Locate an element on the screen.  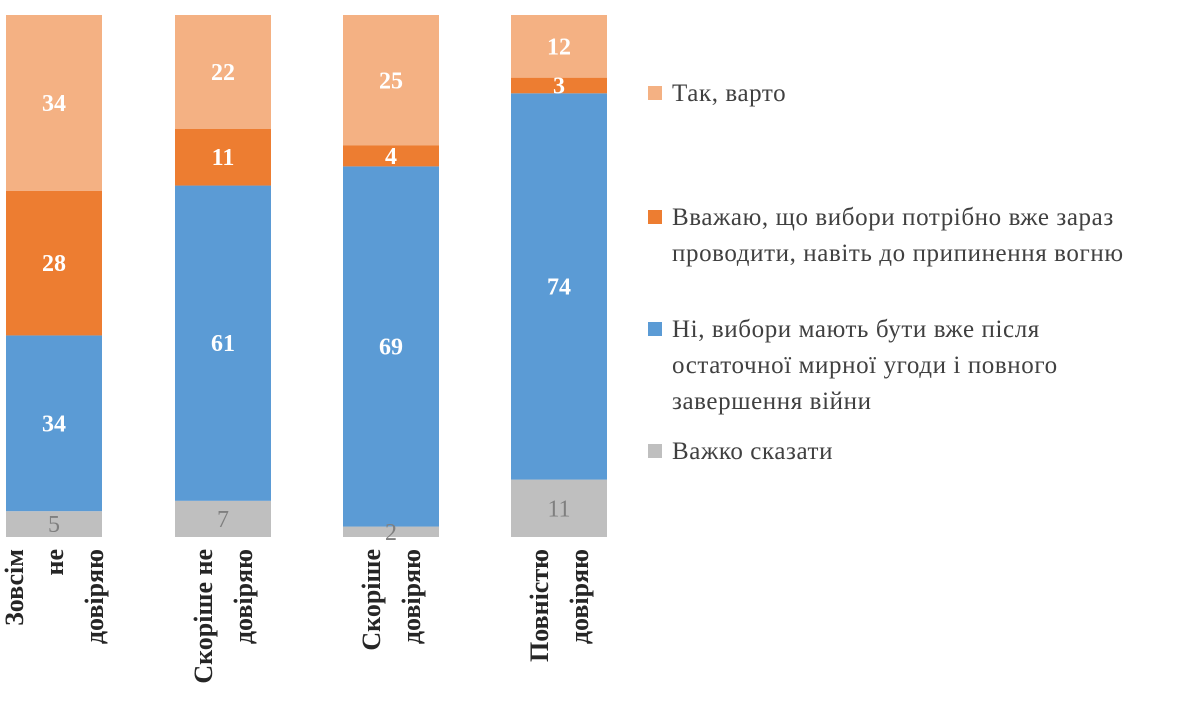
data-label-1-4: 34 is located at coordinates (54, 104).